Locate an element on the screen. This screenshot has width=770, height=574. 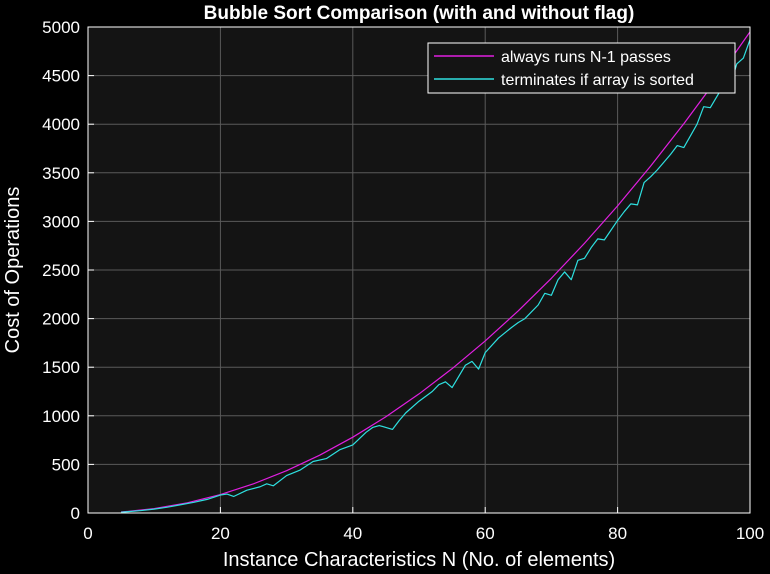
y-tick-label: 1000 is located at coordinates (61, 416).